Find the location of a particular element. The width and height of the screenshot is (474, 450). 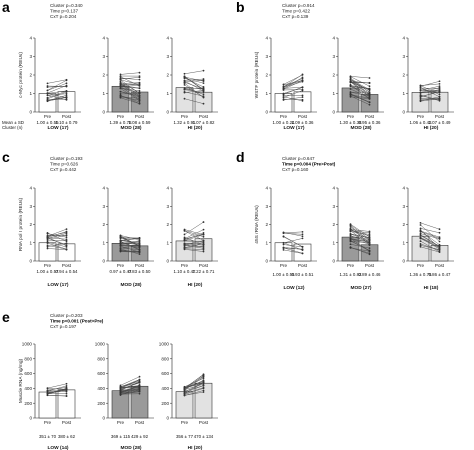

mean-sd-post: 1.10 ± 0.79 is located at coordinates (67, 122).